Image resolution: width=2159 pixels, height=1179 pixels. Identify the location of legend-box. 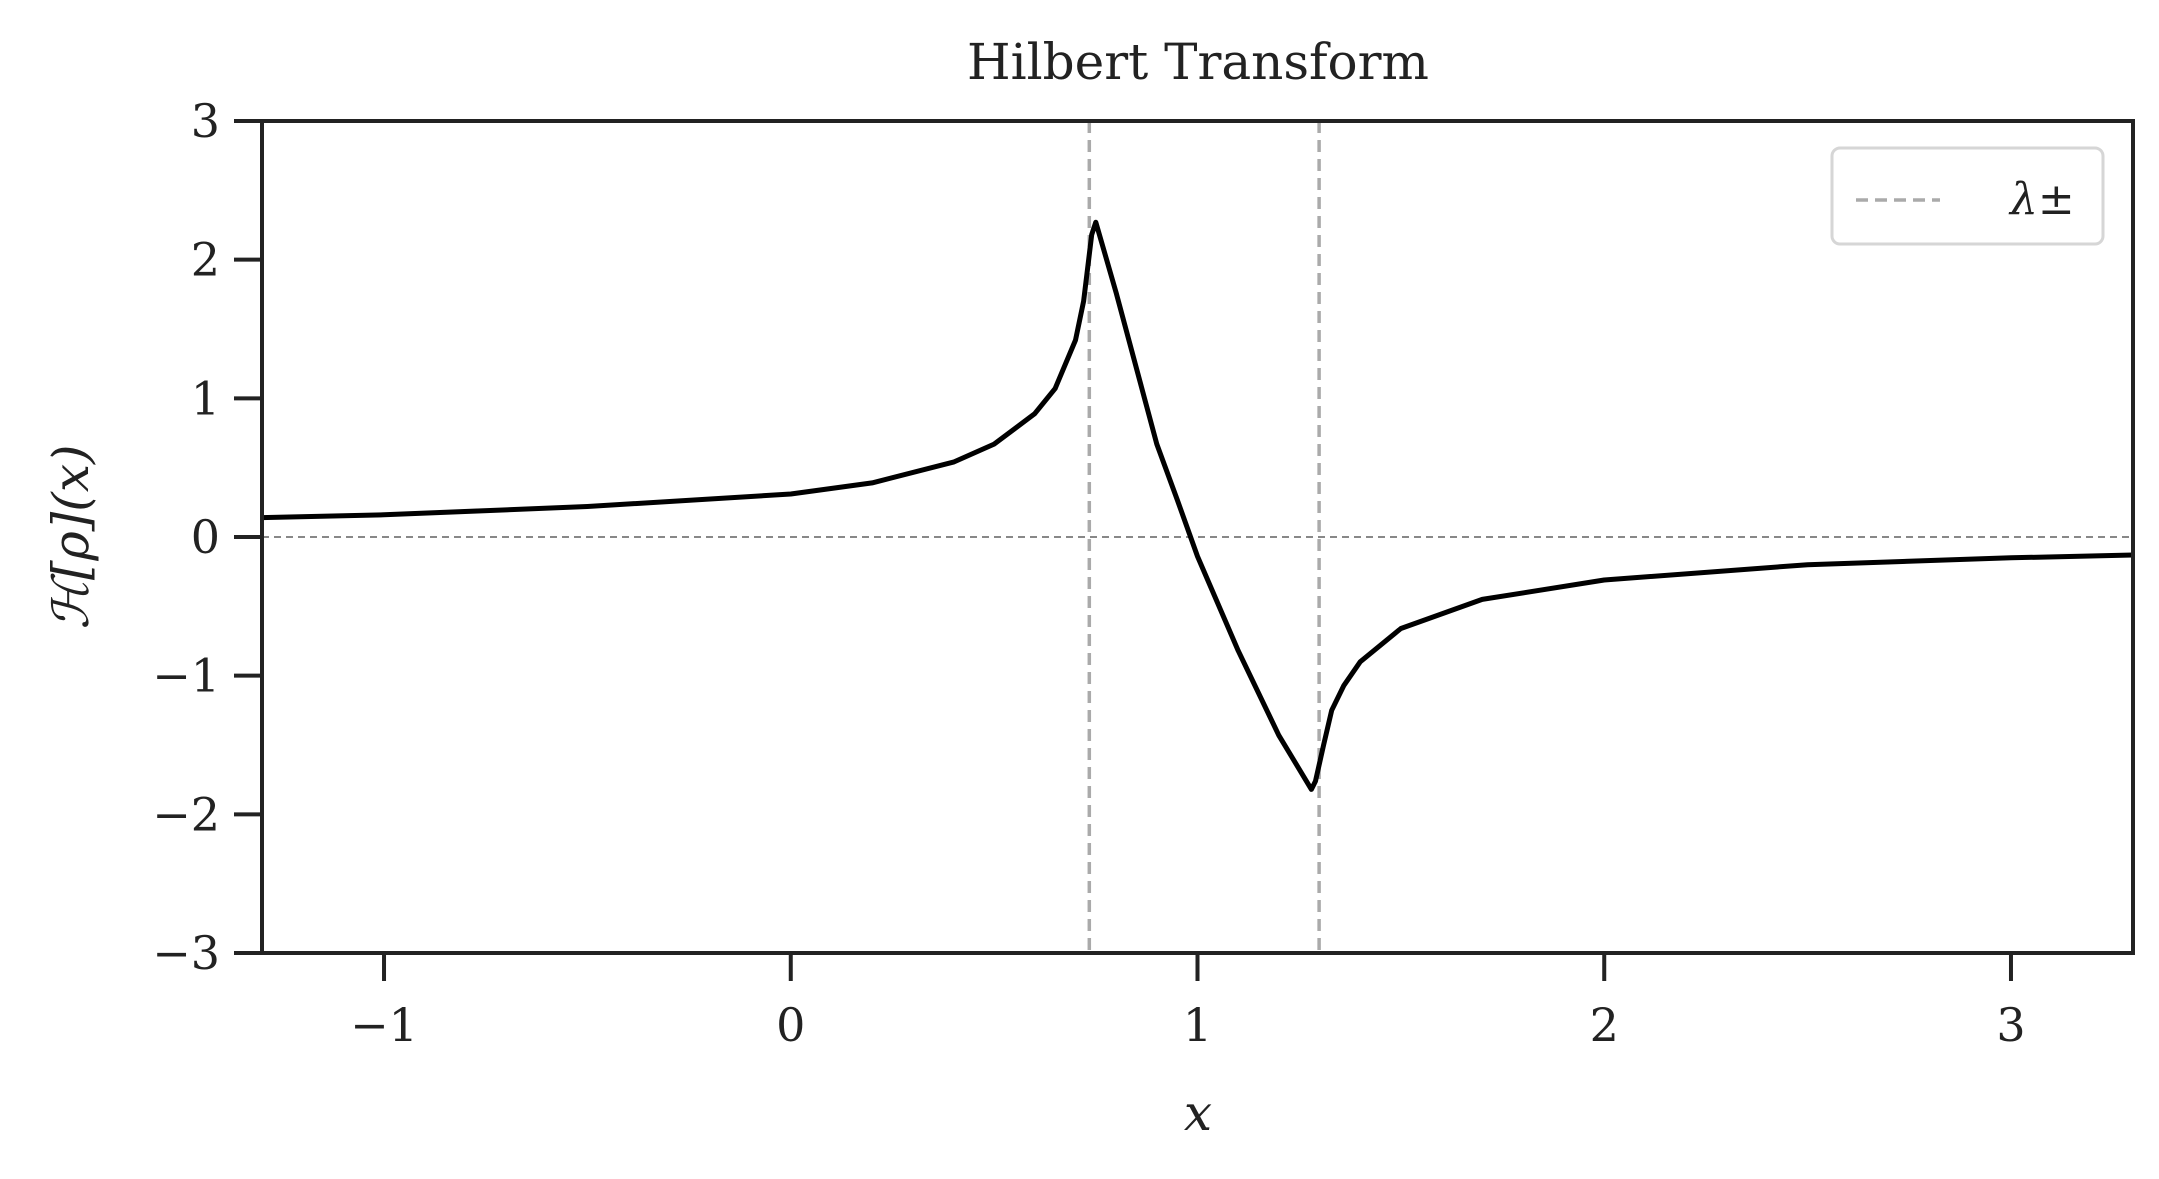
(1967, 196).